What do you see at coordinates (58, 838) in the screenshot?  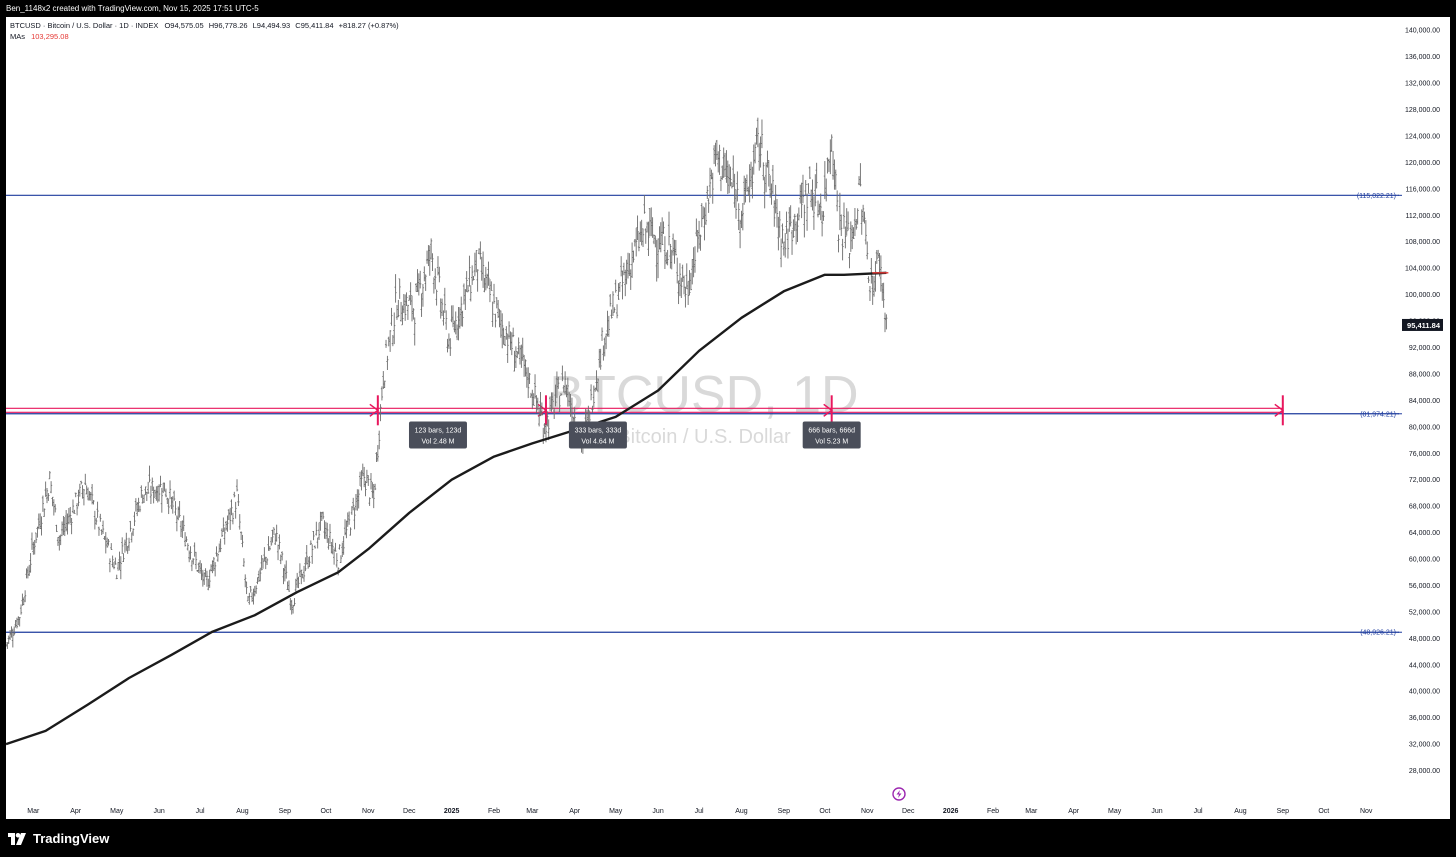 I see `tradingview-logo: TradingView` at bounding box center [58, 838].